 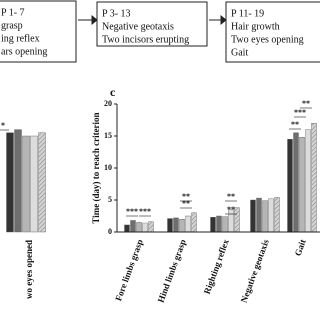 What do you see at coordinates (113, 92) in the screenshot?
I see `panel-label: c` at bounding box center [113, 92].